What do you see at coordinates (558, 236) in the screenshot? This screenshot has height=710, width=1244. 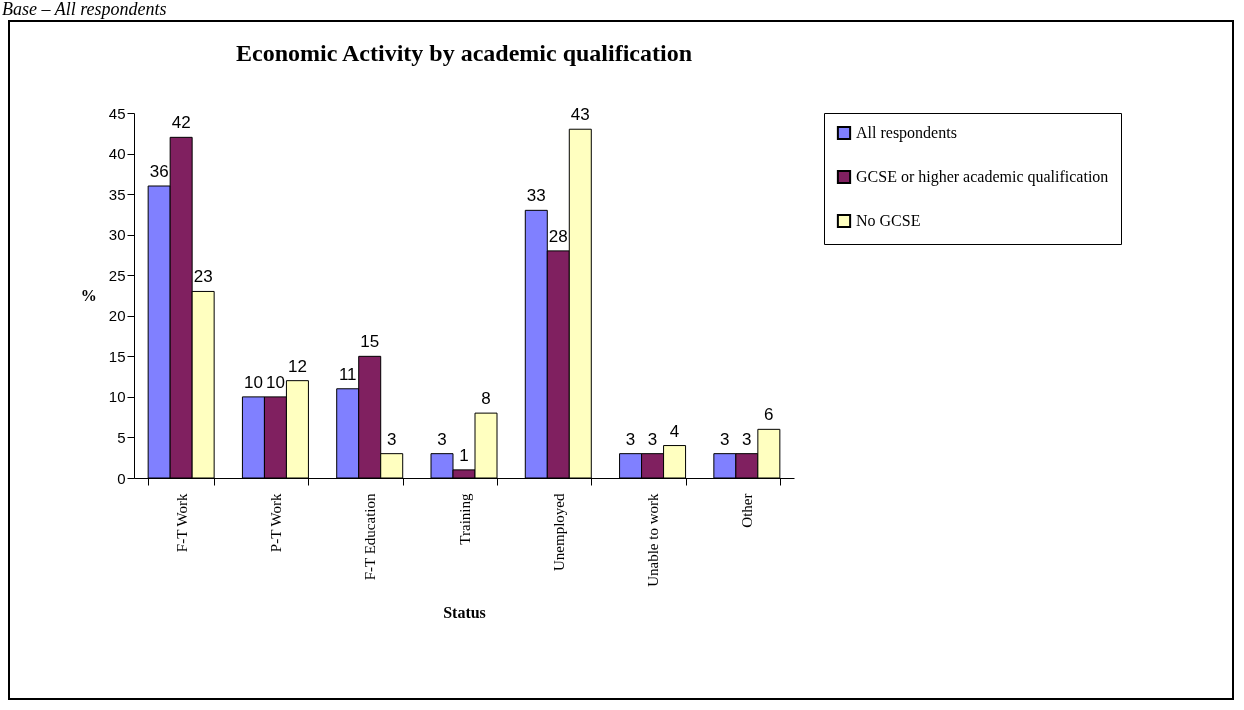 I see `data-label: 28` at bounding box center [558, 236].